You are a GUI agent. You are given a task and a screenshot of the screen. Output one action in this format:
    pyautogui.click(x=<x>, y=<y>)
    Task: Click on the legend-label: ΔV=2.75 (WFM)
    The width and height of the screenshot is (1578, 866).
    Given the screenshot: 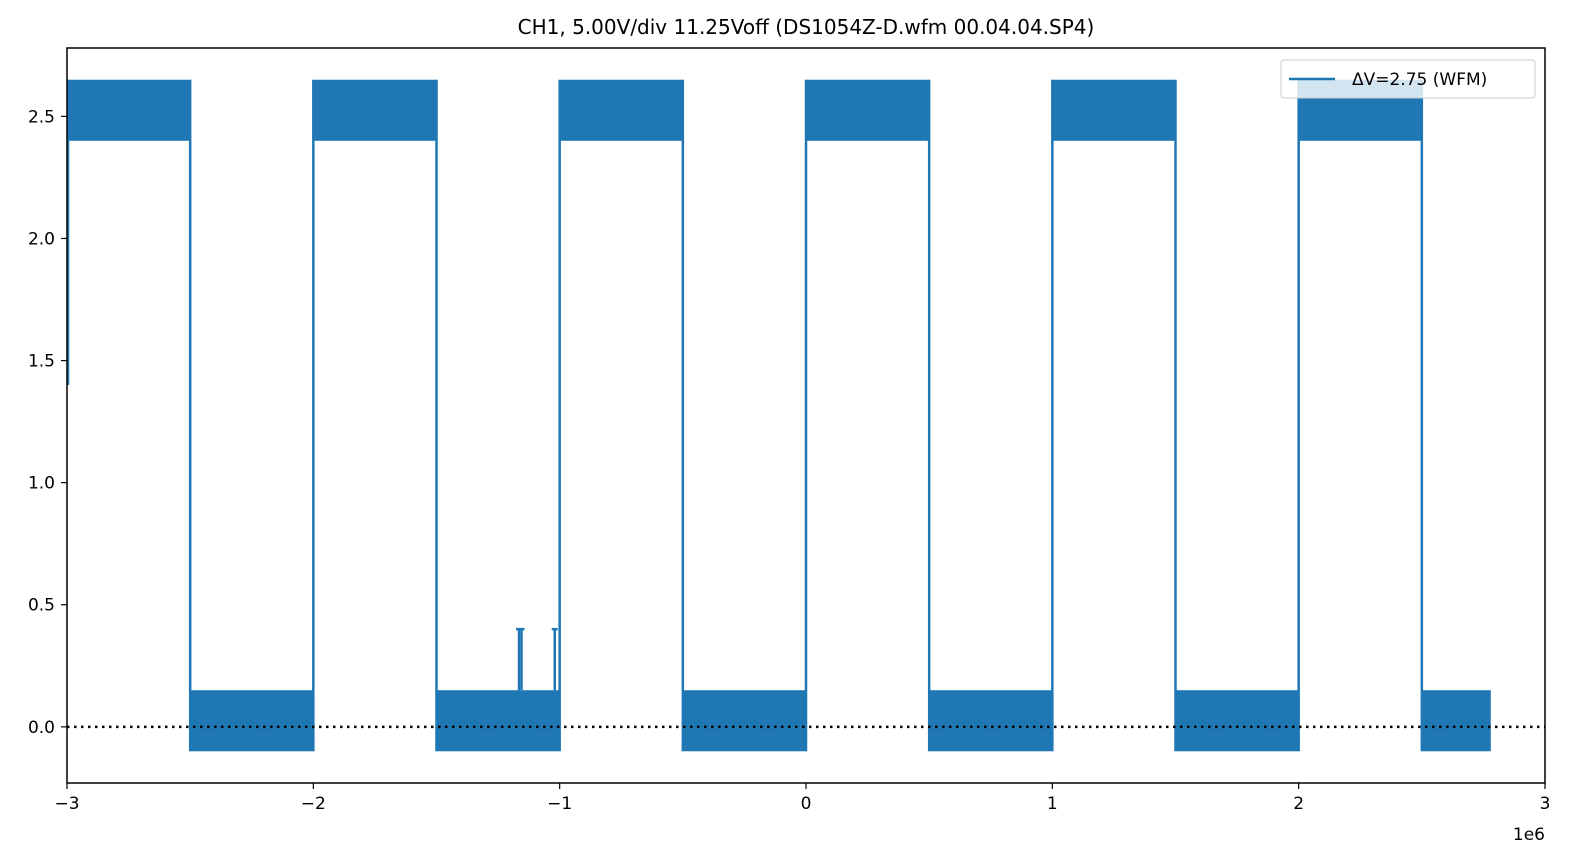 What is the action you would take?
    pyautogui.click(x=1419, y=80)
    